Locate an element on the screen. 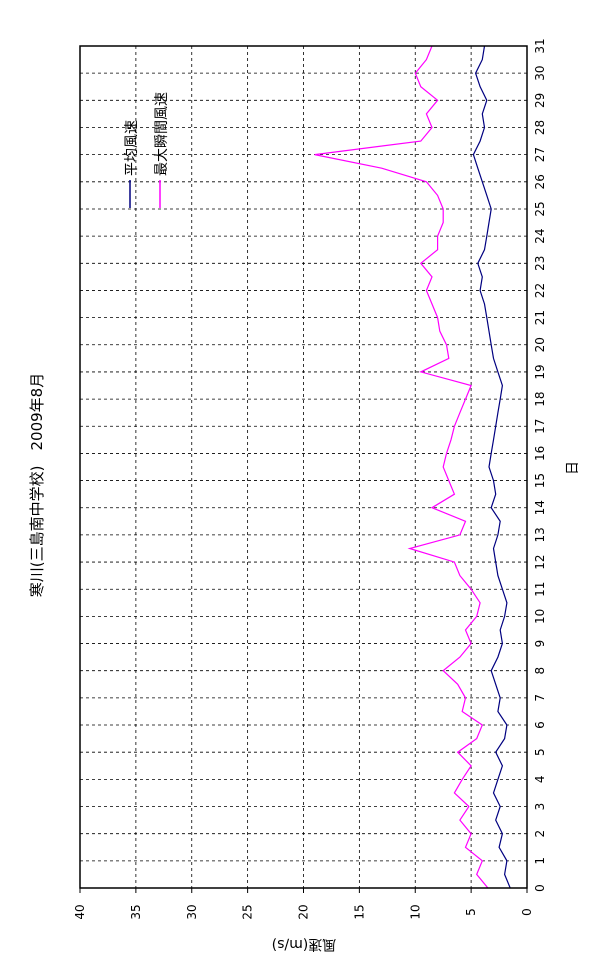 This screenshot has height=970, width=604. x-tick-label: 16 is located at coordinates (540, 453).